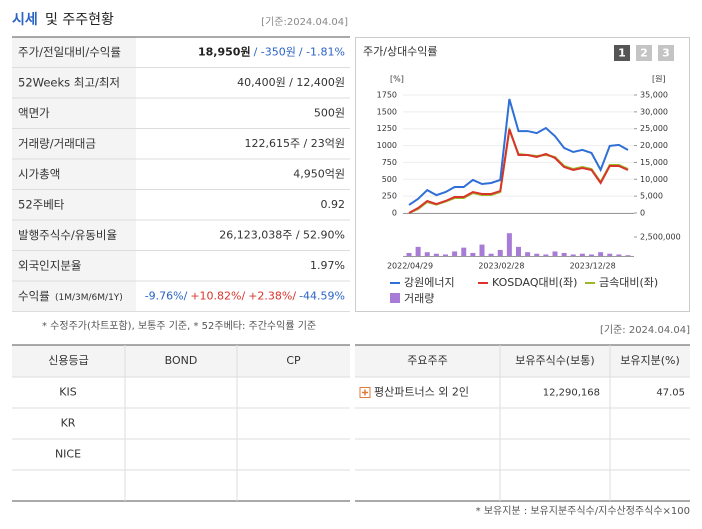 This screenshot has width=702, height=529. Describe the element at coordinates (660, 237) in the screenshot. I see `volume-tick-label: 2,500,000` at that location.